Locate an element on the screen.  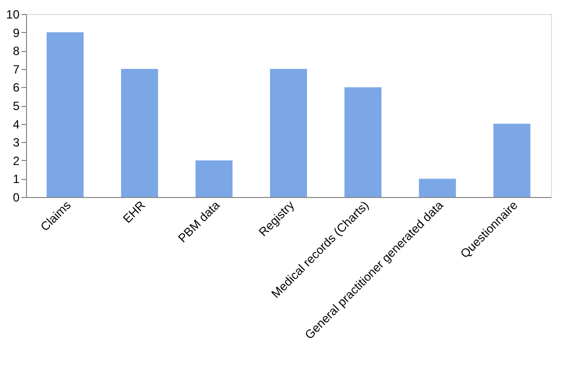
y-tick-label: 8 is located at coordinates (16, 51).